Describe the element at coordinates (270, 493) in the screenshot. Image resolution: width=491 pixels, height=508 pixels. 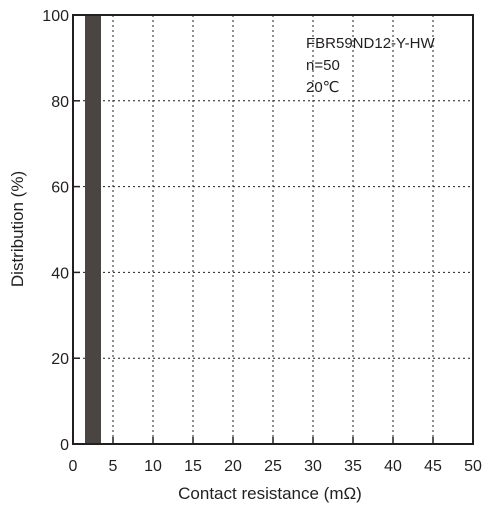
I see `x-axis-title: Contact resistance (mΩ)` at that location.